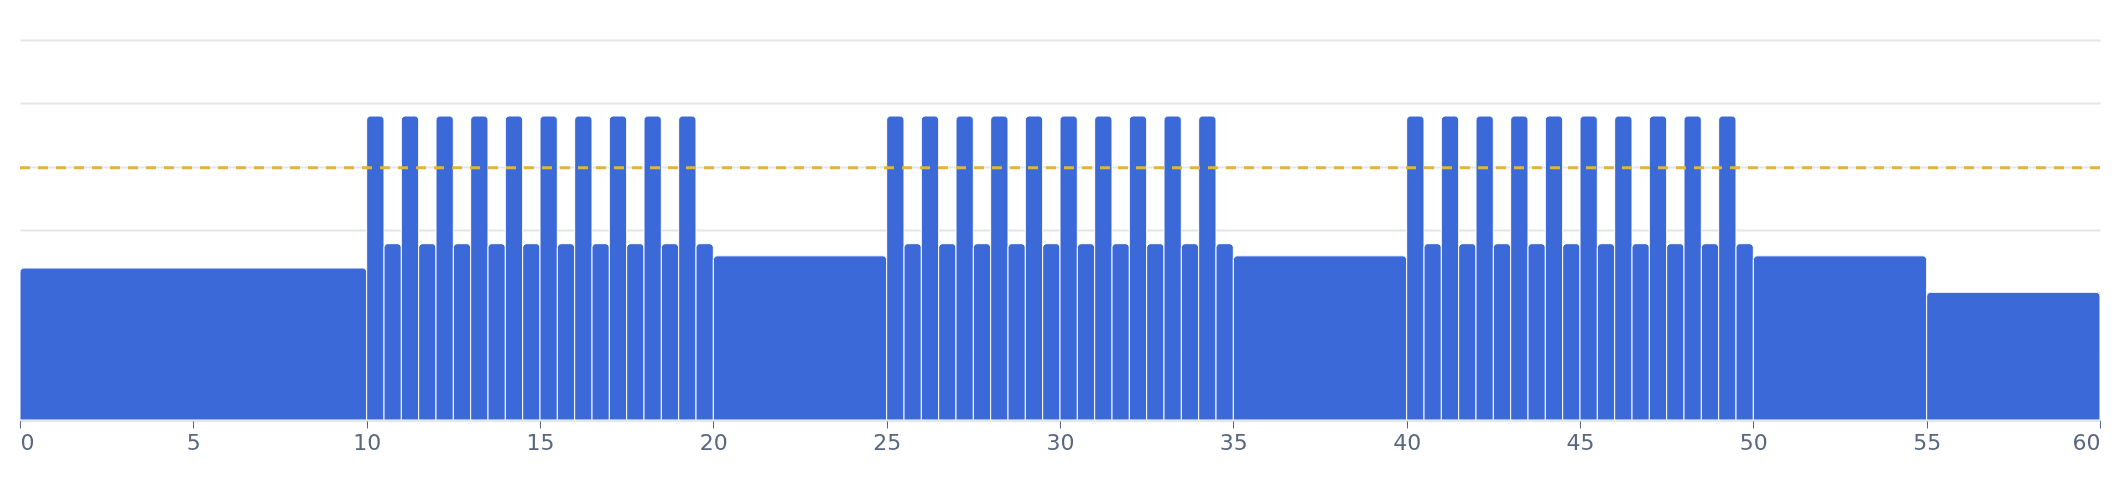 The image size is (2124, 488). Describe the element at coordinates (1060, 442) in the screenshot. I see `x-tick-label: 30` at that location.